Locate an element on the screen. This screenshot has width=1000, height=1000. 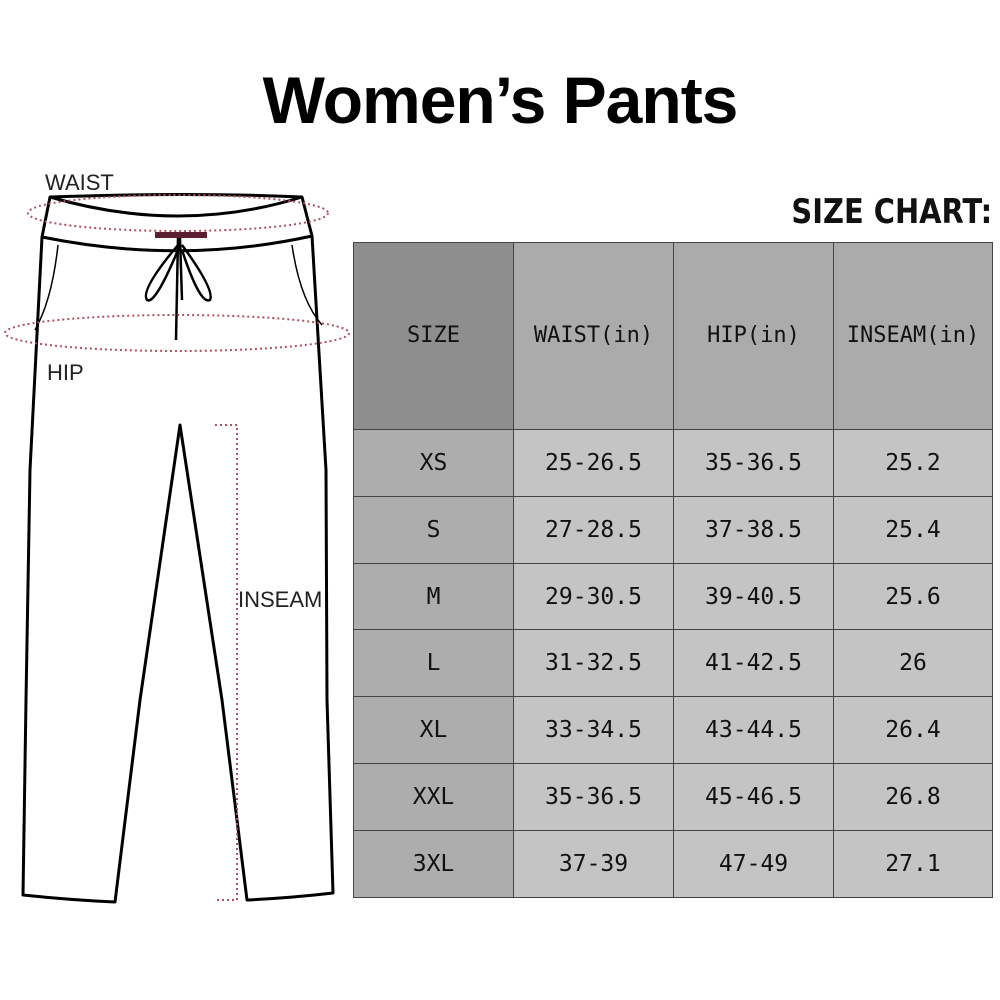
cell-inseam: 25.6 is located at coordinates (913, 596).